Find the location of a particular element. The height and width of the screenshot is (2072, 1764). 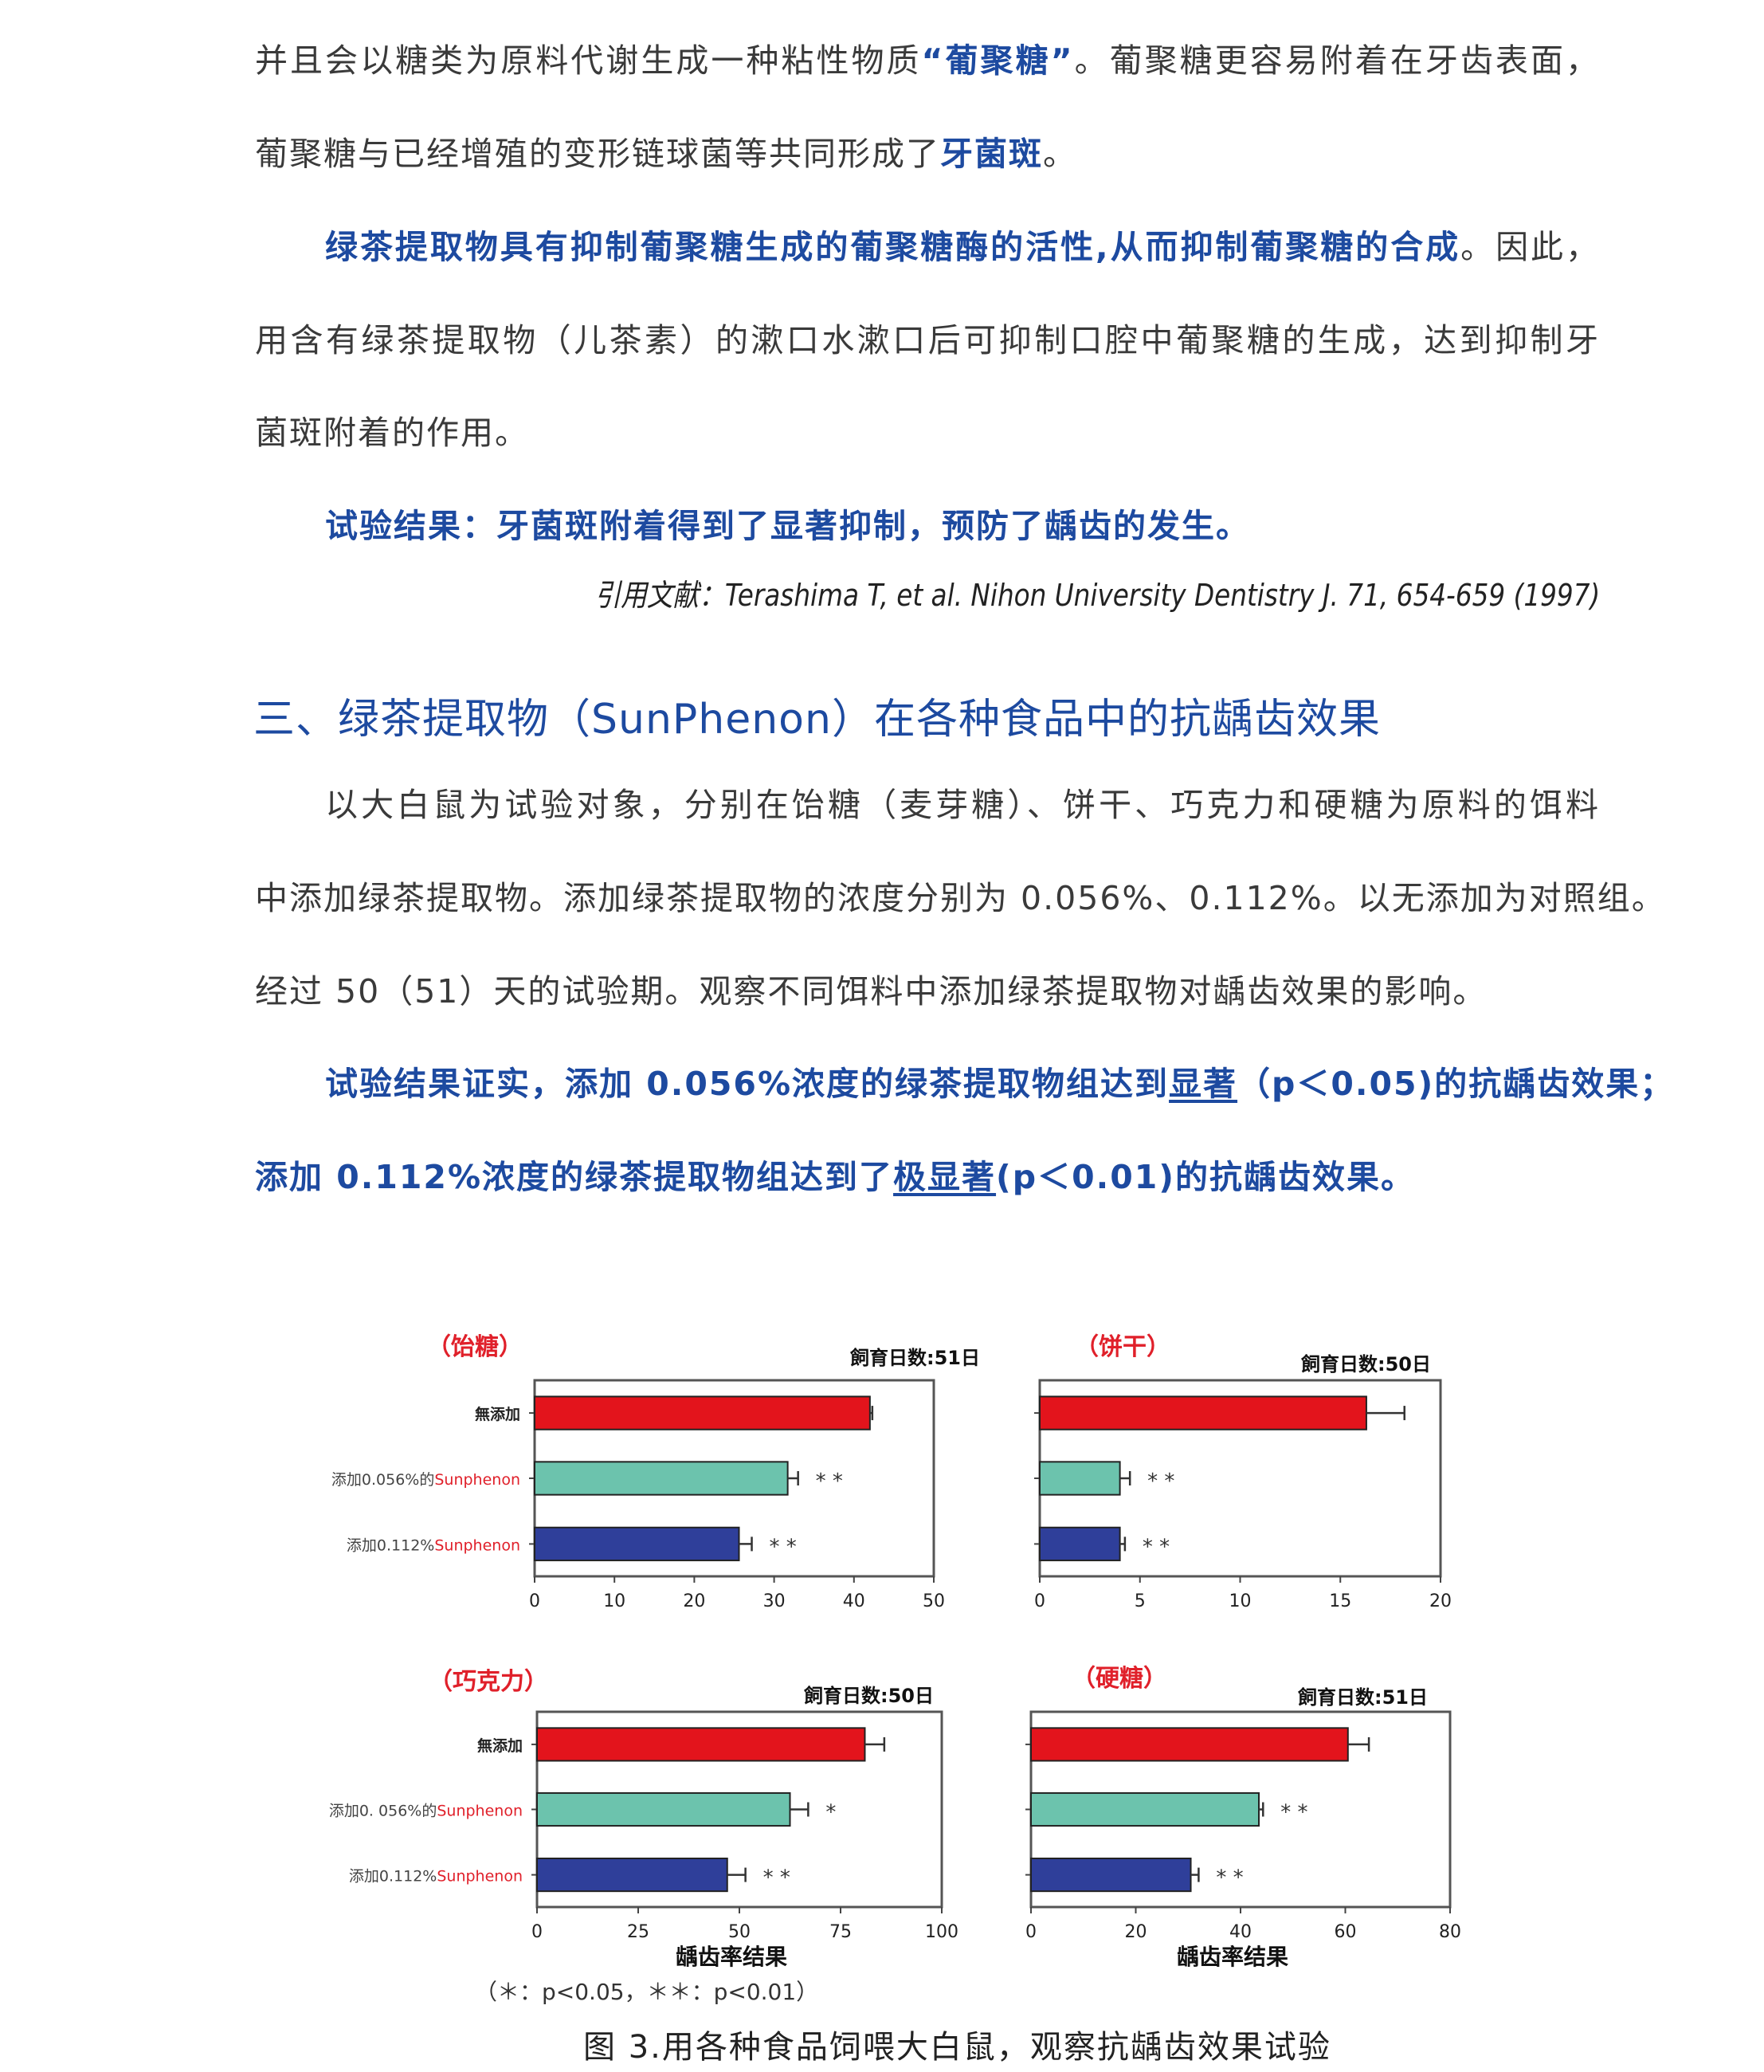

text-line: 试验结果：牙菌斑附着得到了显著抑制，预防了龋齿的发生。 is located at coordinates (927, 526).